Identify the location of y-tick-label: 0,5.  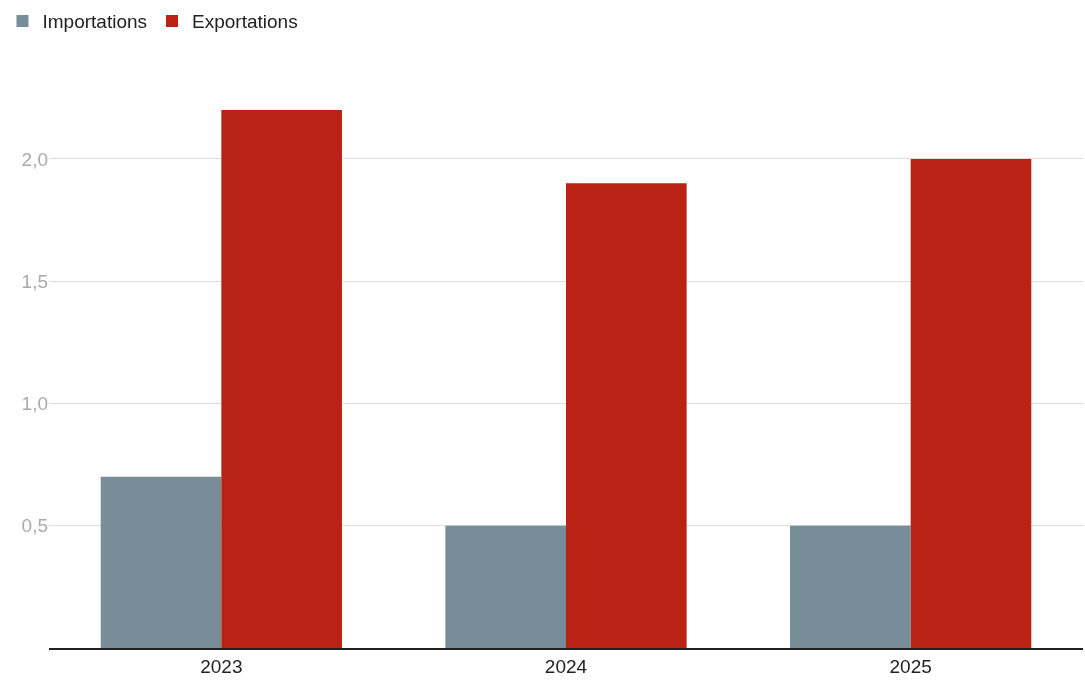
(34, 526).